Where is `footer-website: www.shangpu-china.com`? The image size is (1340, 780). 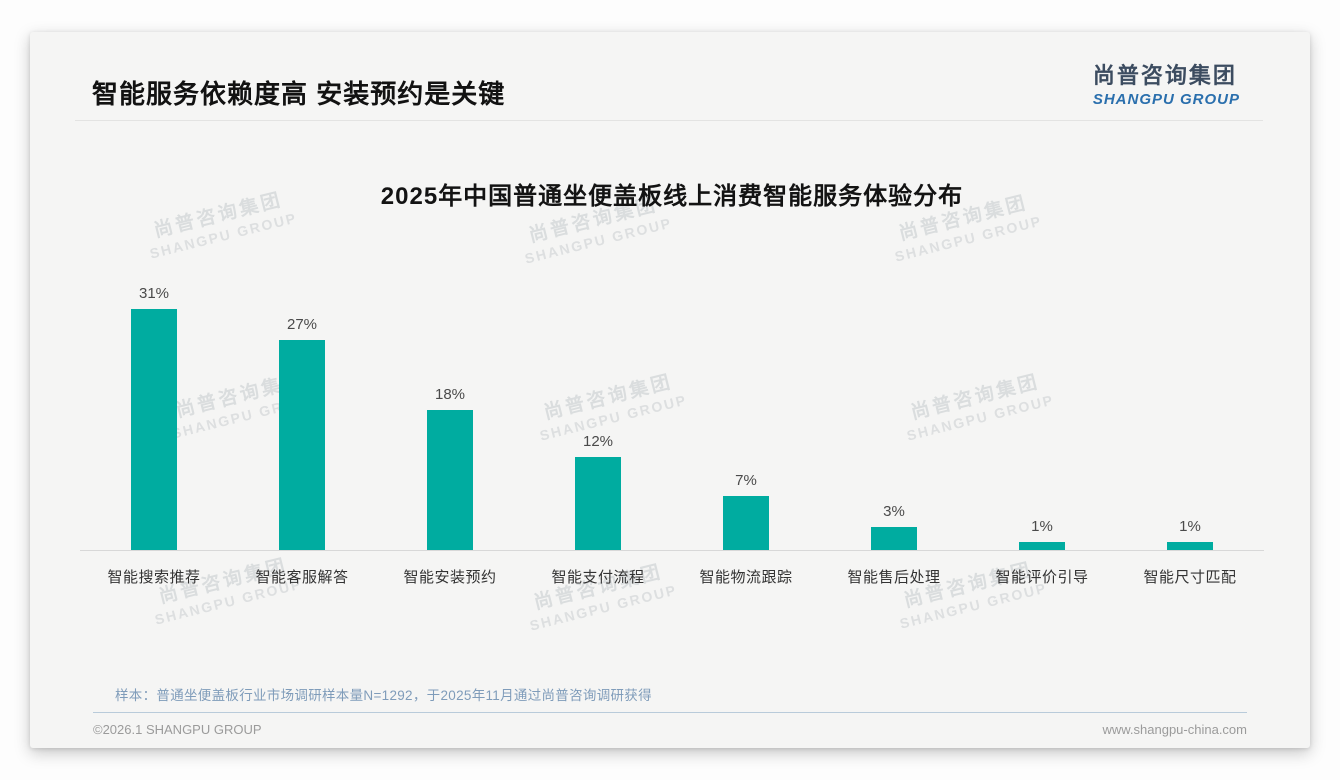
footer-website: www.shangpu-china.com is located at coordinates (1174, 729).